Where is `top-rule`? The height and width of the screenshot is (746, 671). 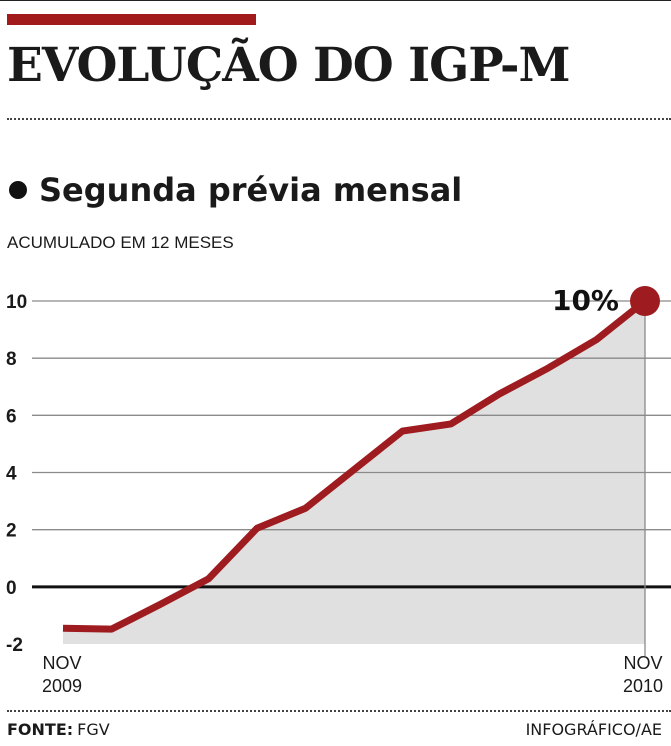 top-rule is located at coordinates (335, 0).